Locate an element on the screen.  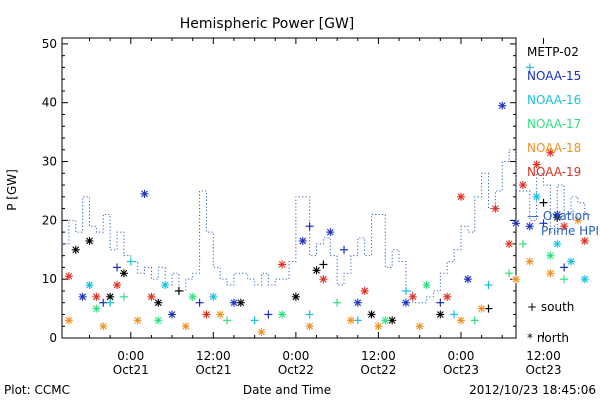
x-tick-label-date: Oct23 is located at coordinates (461, 370).